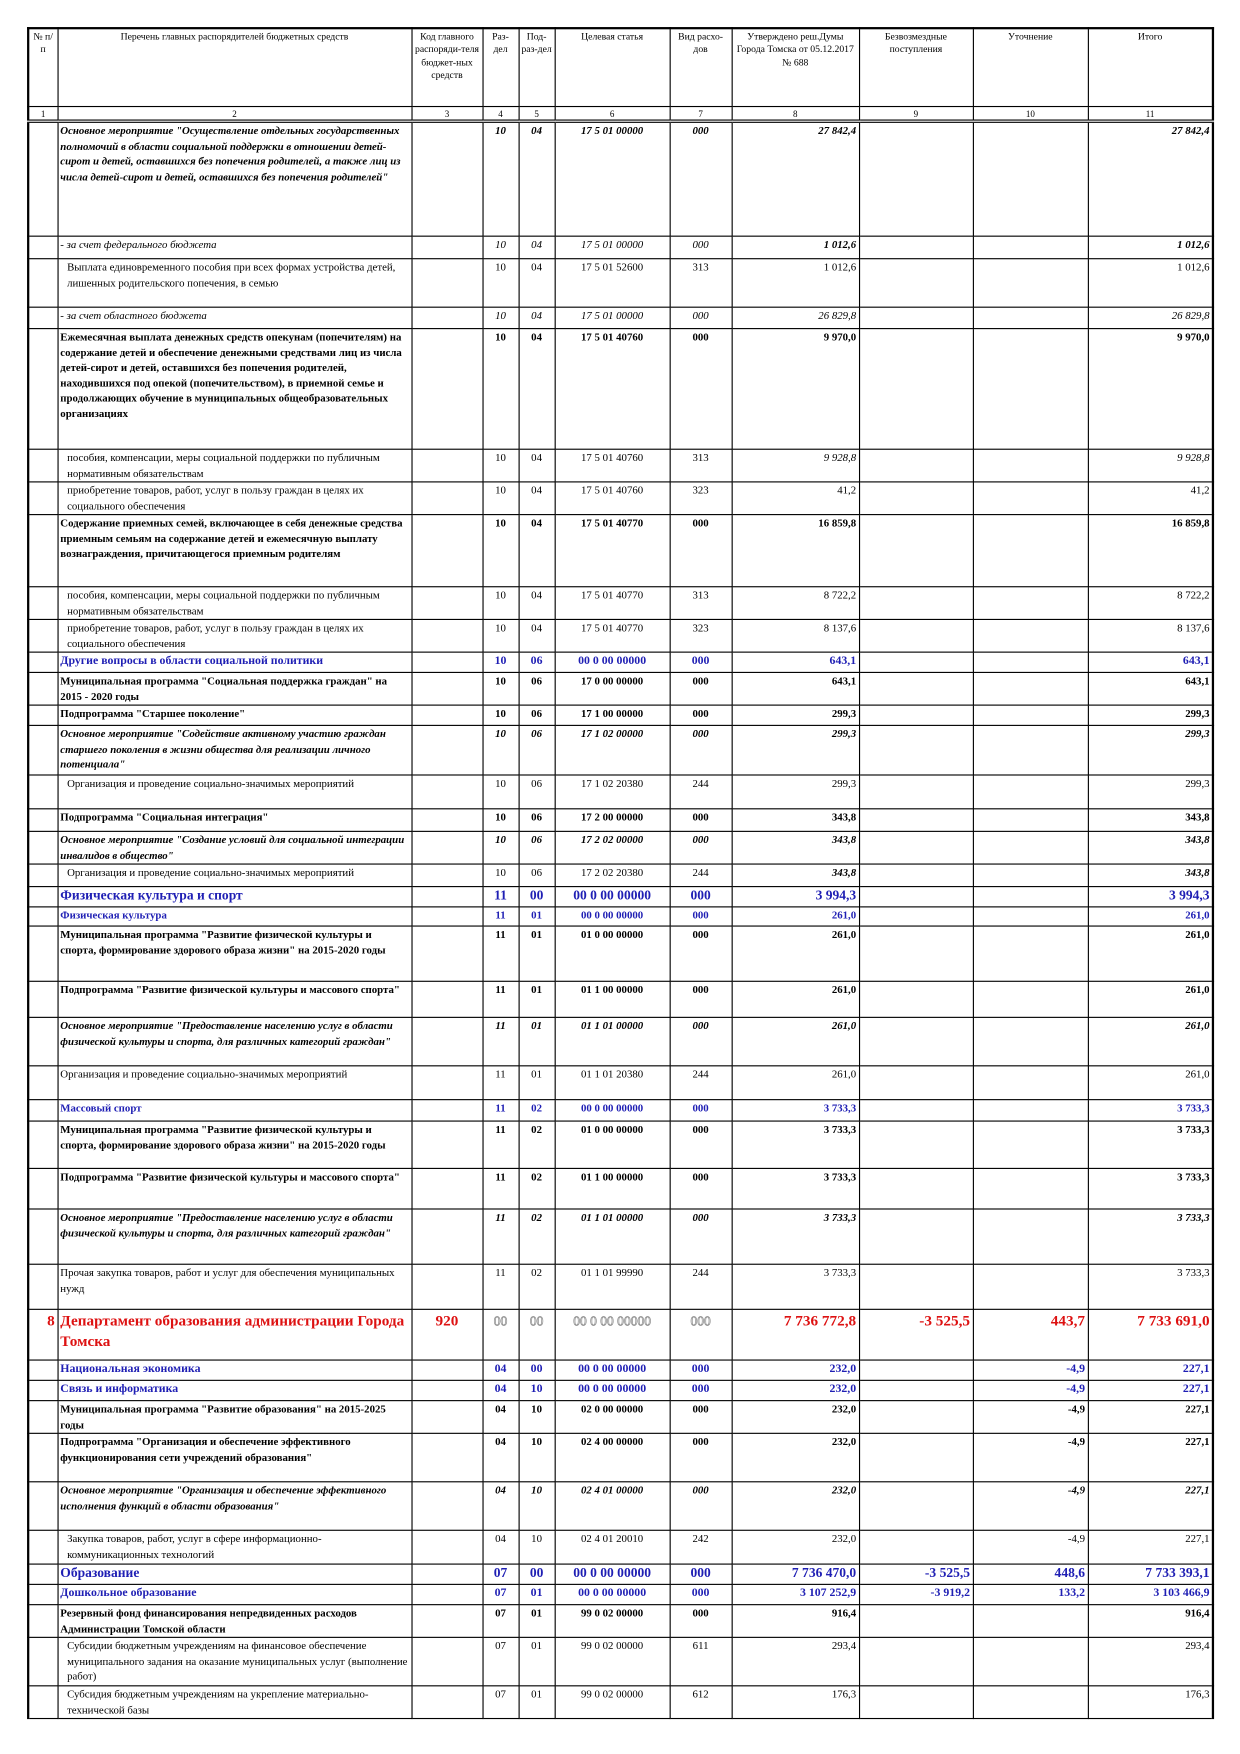 This screenshot has height=1754, width=1240. I want to click on cell-text: 9 928,8, so click(840, 458).